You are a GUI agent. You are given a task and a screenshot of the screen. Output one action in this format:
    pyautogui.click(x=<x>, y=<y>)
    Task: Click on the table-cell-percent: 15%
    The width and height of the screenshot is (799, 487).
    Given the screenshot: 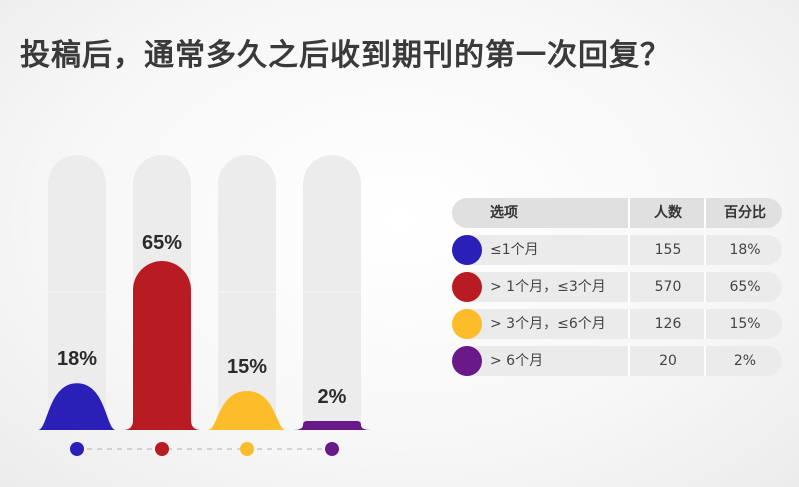 What is the action you would take?
    pyautogui.click(x=744, y=324)
    